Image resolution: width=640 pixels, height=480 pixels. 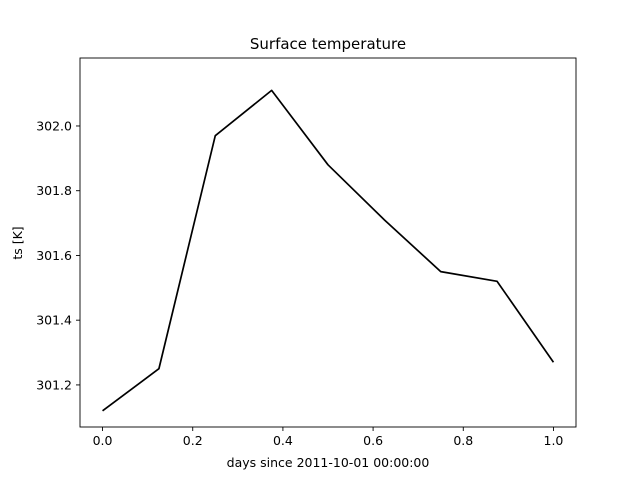 What do you see at coordinates (283, 440) in the screenshot?
I see `x-tick-label: 0.4` at bounding box center [283, 440].